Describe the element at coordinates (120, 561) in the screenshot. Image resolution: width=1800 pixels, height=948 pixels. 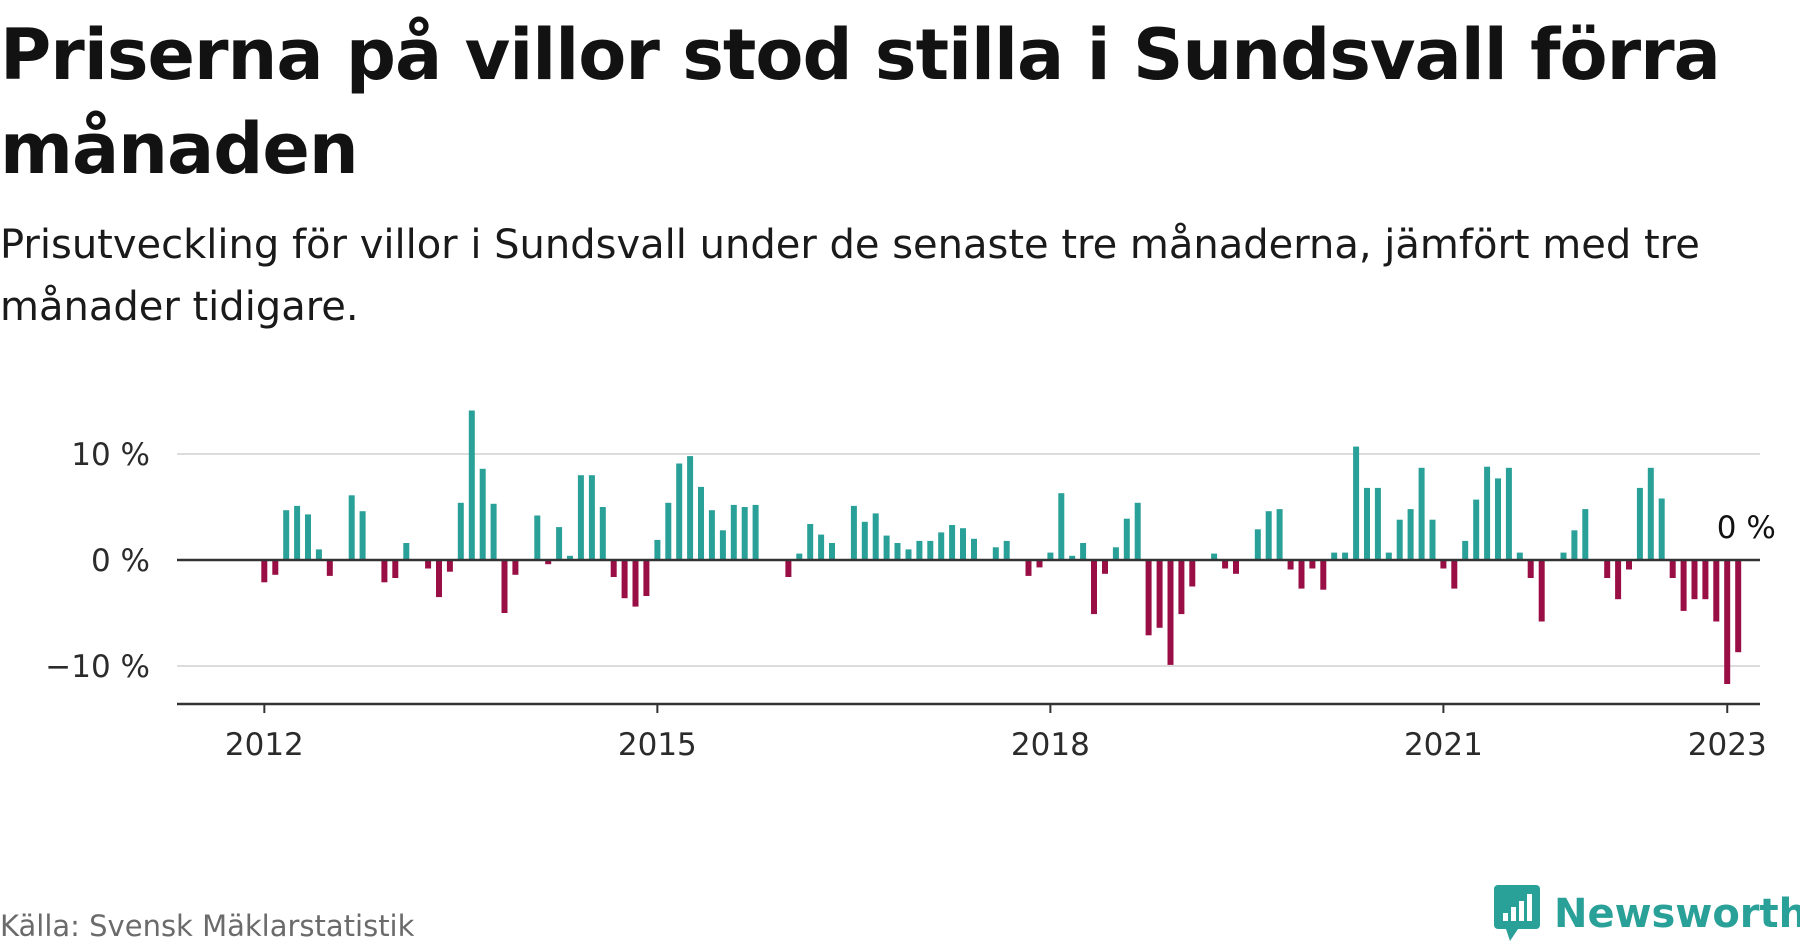
I see `y-tick-label: 0 %` at that location.